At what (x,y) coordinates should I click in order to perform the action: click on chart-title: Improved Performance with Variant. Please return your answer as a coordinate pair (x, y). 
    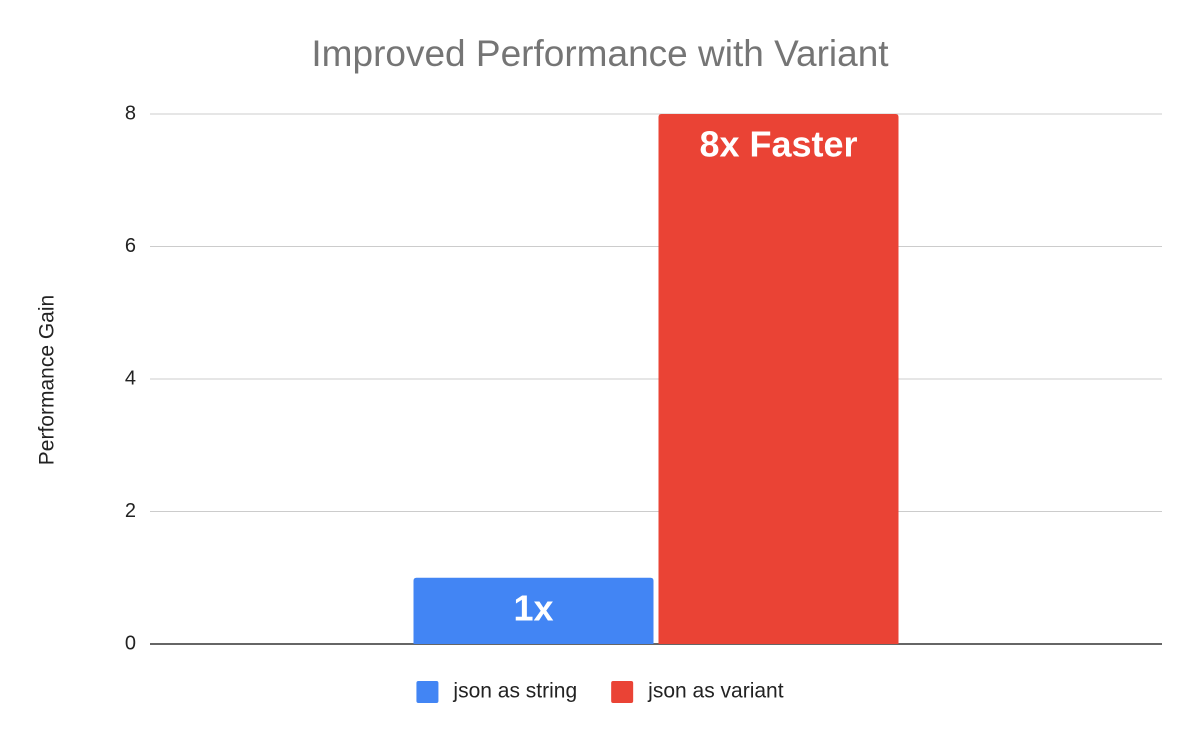
    Looking at the image, I should click on (600, 53).